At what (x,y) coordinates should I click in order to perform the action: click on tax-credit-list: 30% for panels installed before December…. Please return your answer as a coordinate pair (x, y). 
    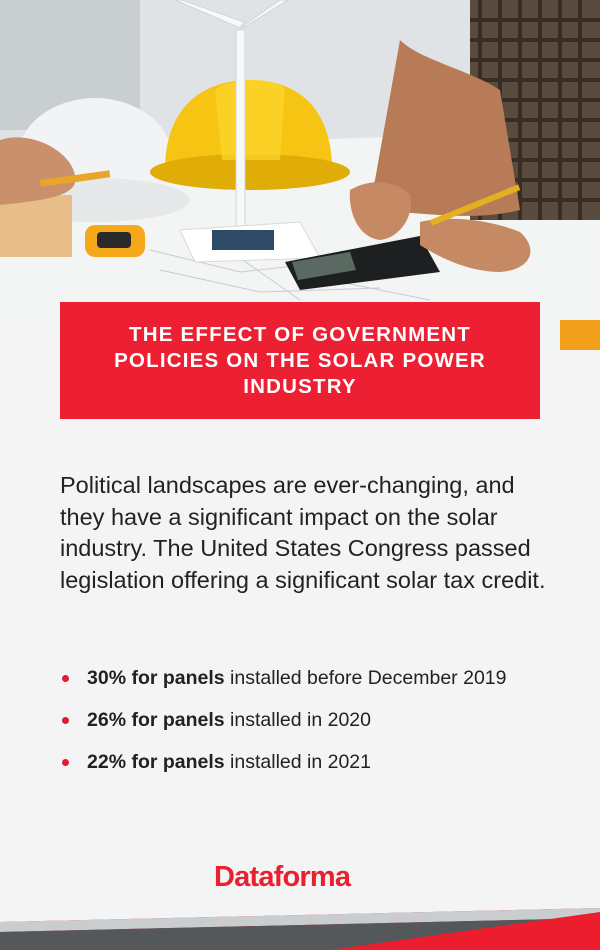
    Looking at the image, I should click on (300, 729).